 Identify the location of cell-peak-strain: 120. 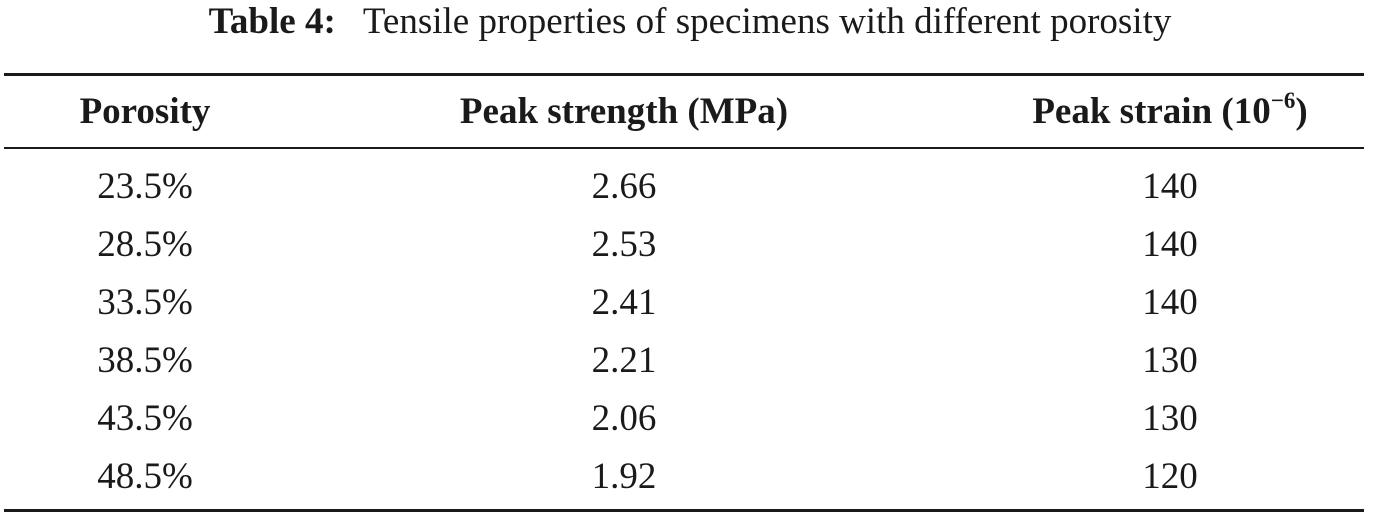
(1170, 476).